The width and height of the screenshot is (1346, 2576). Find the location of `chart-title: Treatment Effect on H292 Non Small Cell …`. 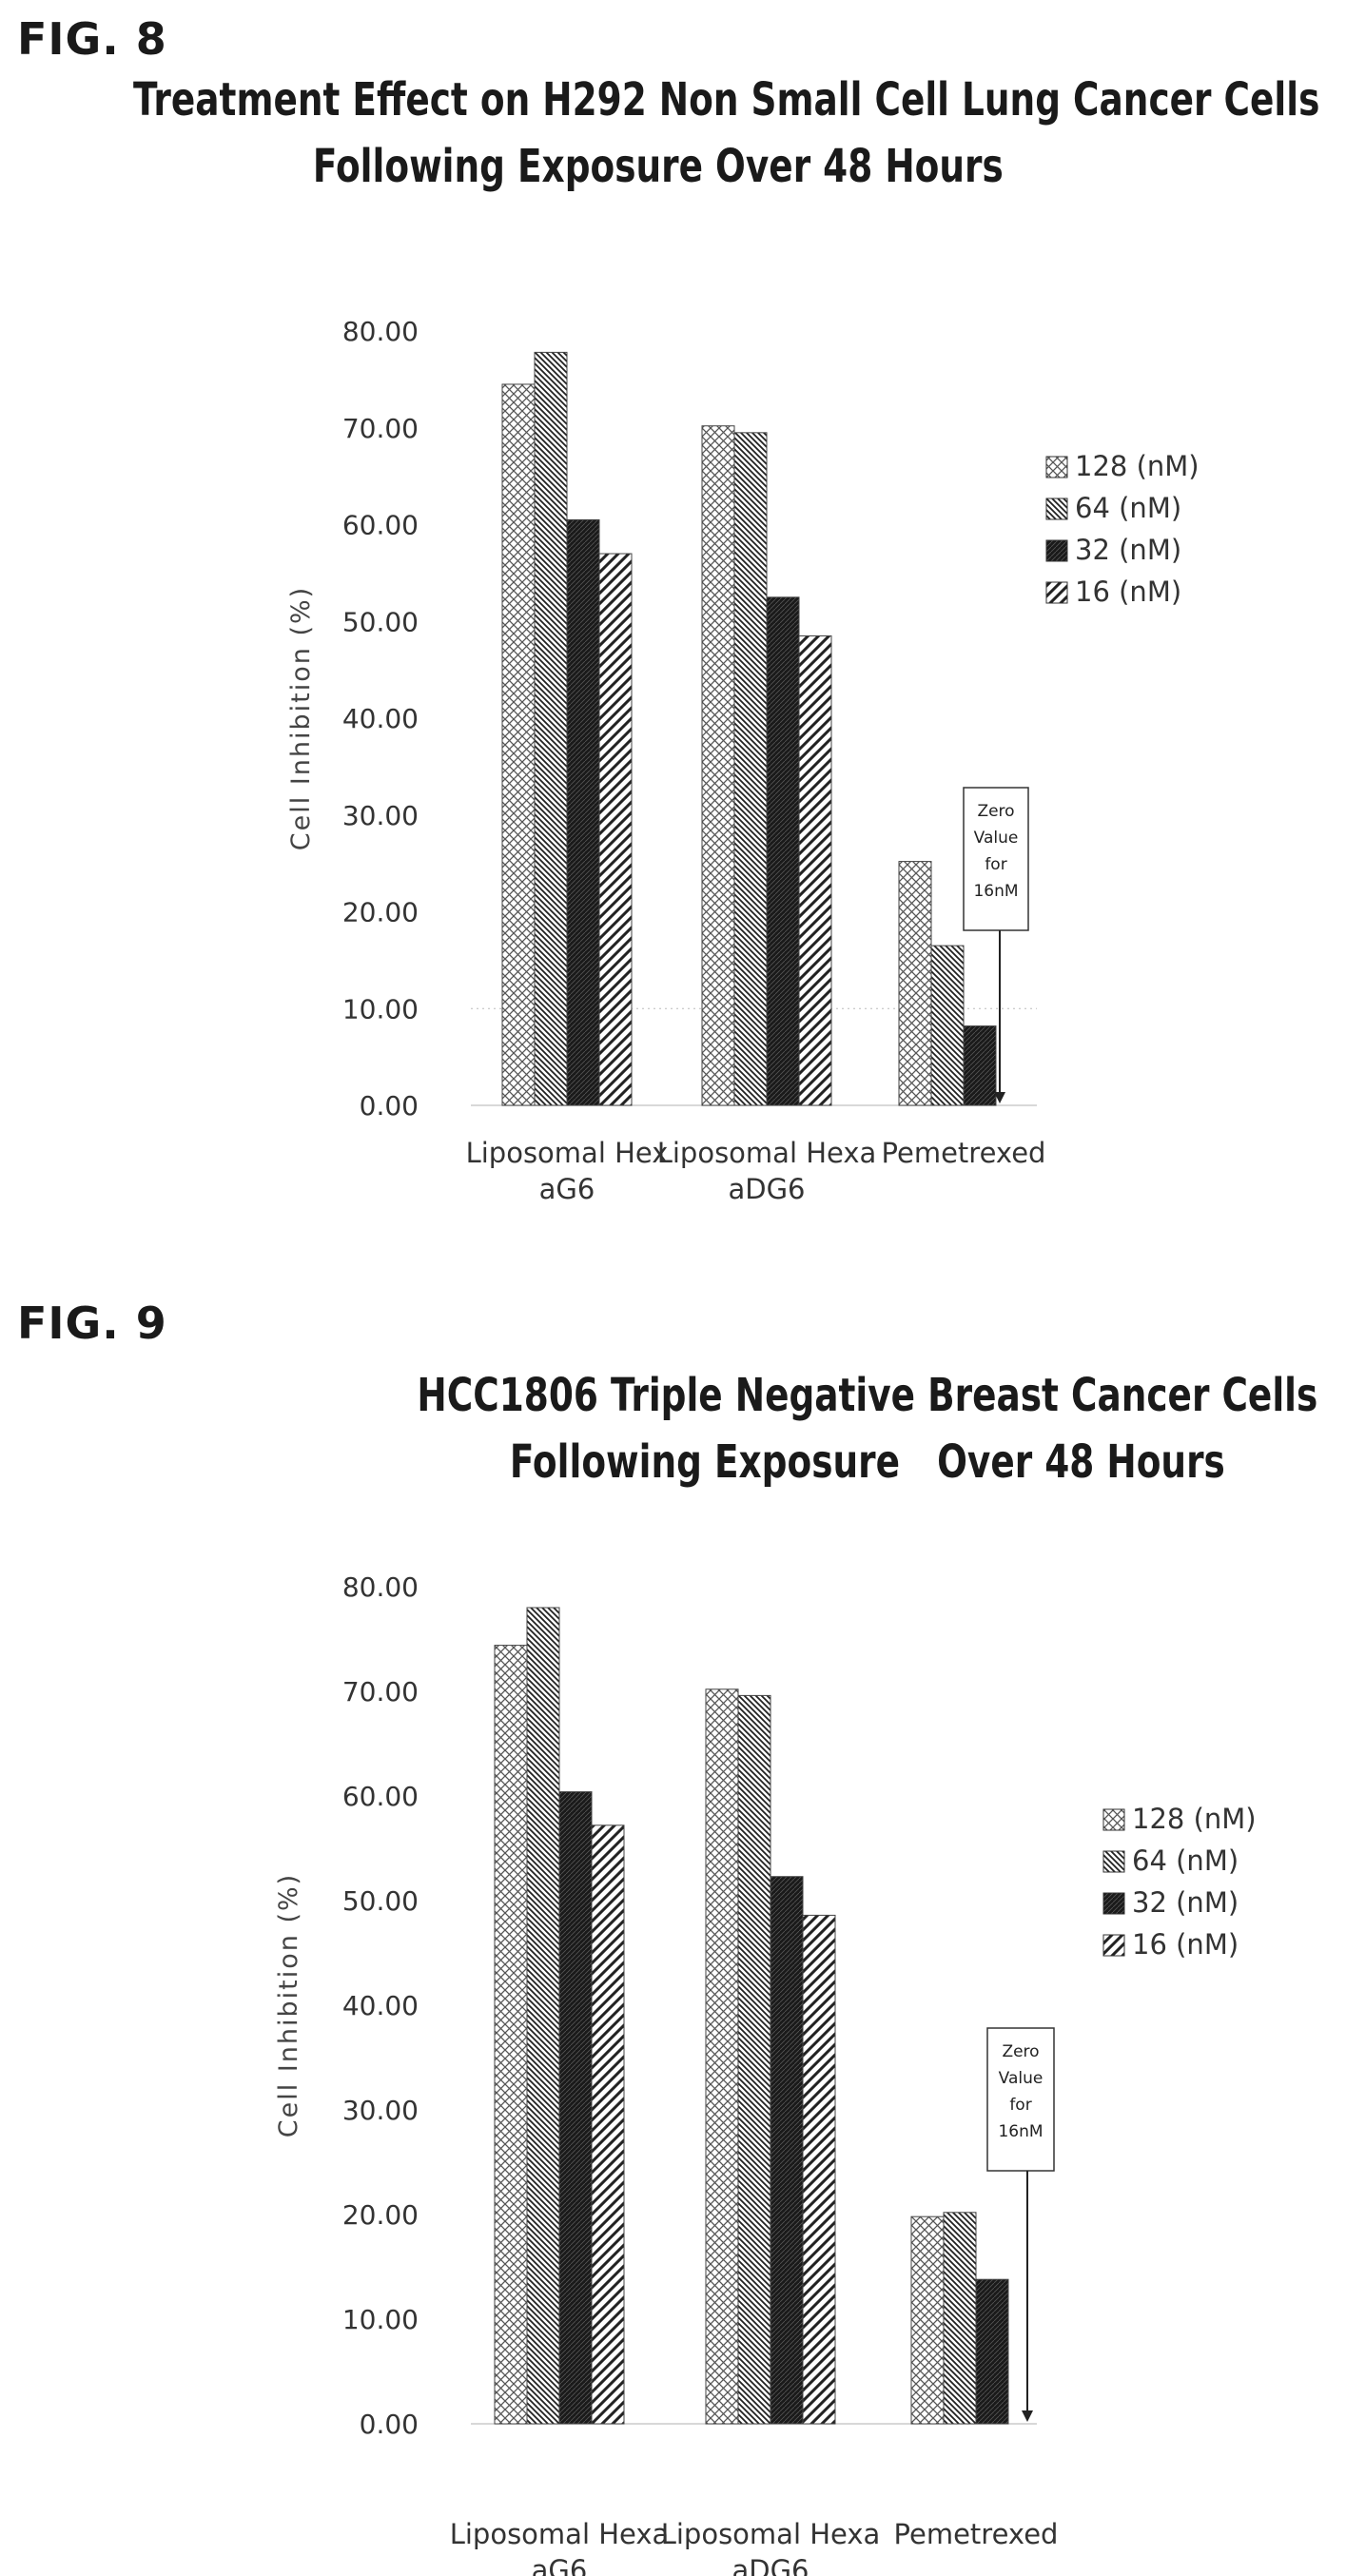

chart-title: Treatment Effect on H292 Non Small Cell … is located at coordinates (726, 133).